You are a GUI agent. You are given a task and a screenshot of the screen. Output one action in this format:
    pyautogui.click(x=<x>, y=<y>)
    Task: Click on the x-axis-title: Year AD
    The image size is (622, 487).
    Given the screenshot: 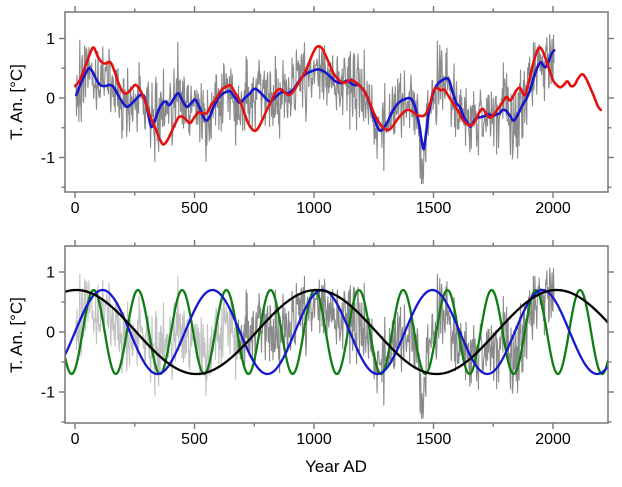 What is the action you would take?
    pyautogui.click(x=336, y=466)
    